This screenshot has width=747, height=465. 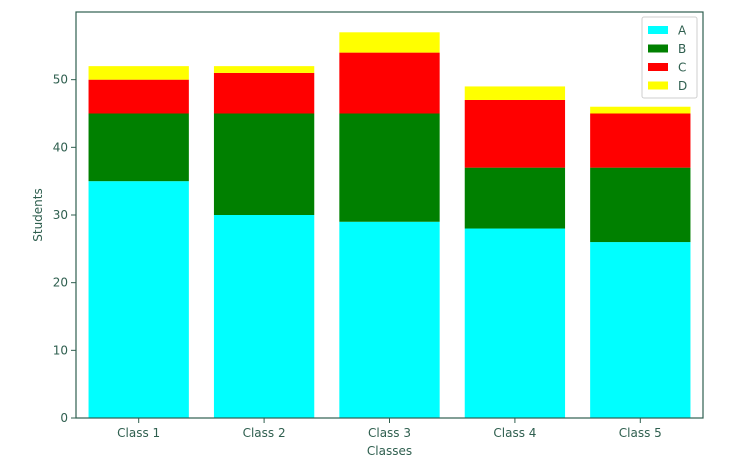 I want to click on x-tick-label: Class 4, so click(x=514, y=433).